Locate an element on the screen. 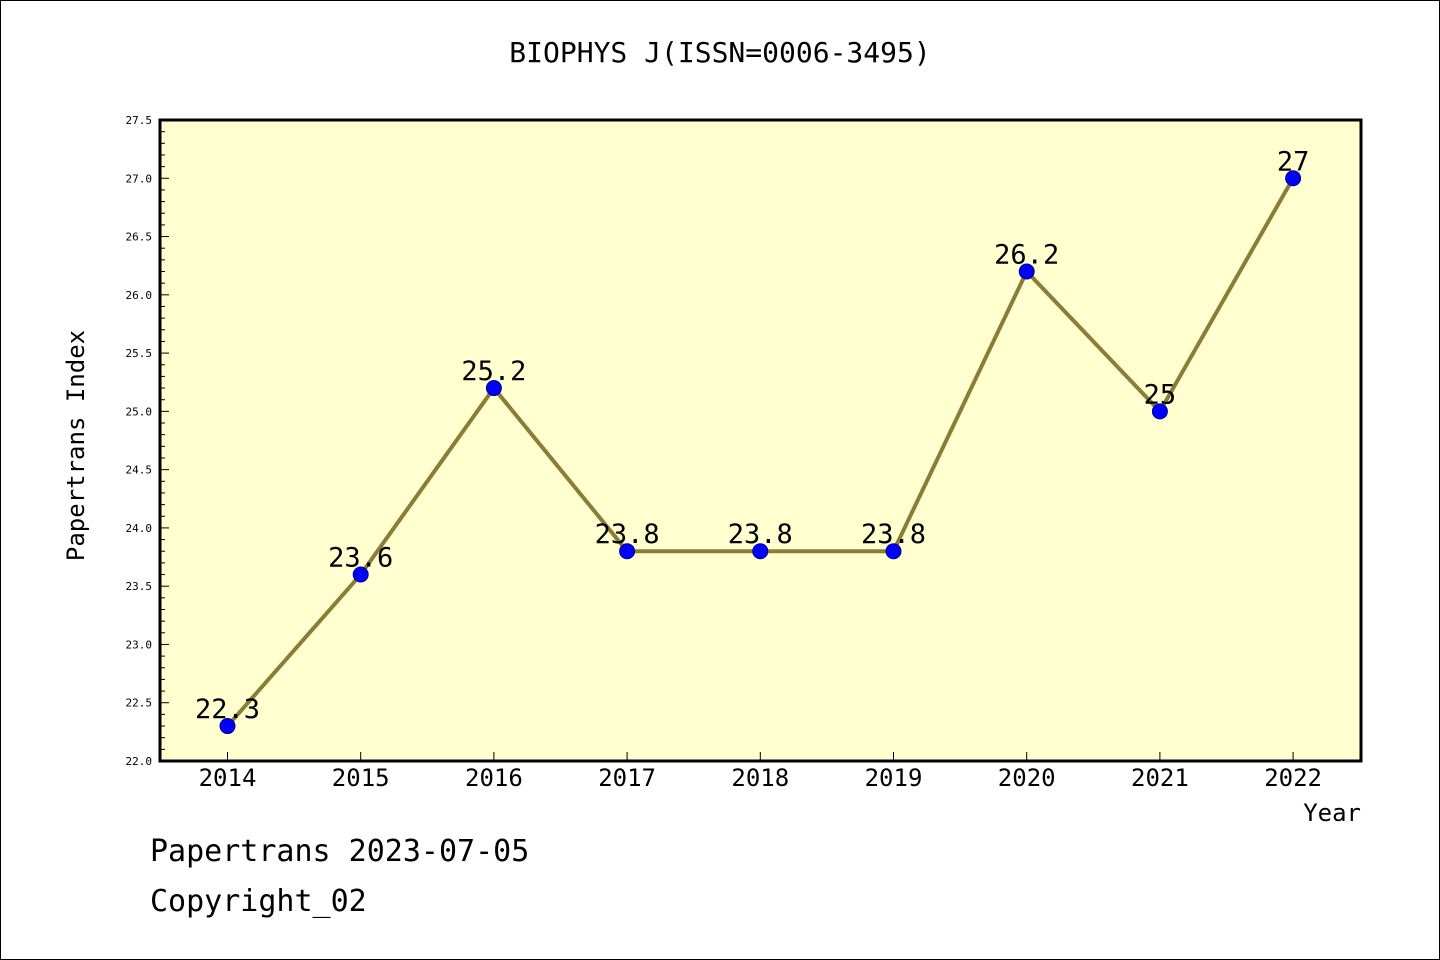 The height and width of the screenshot is (960, 1440). x-axis-label: Year is located at coordinates (1332, 813).